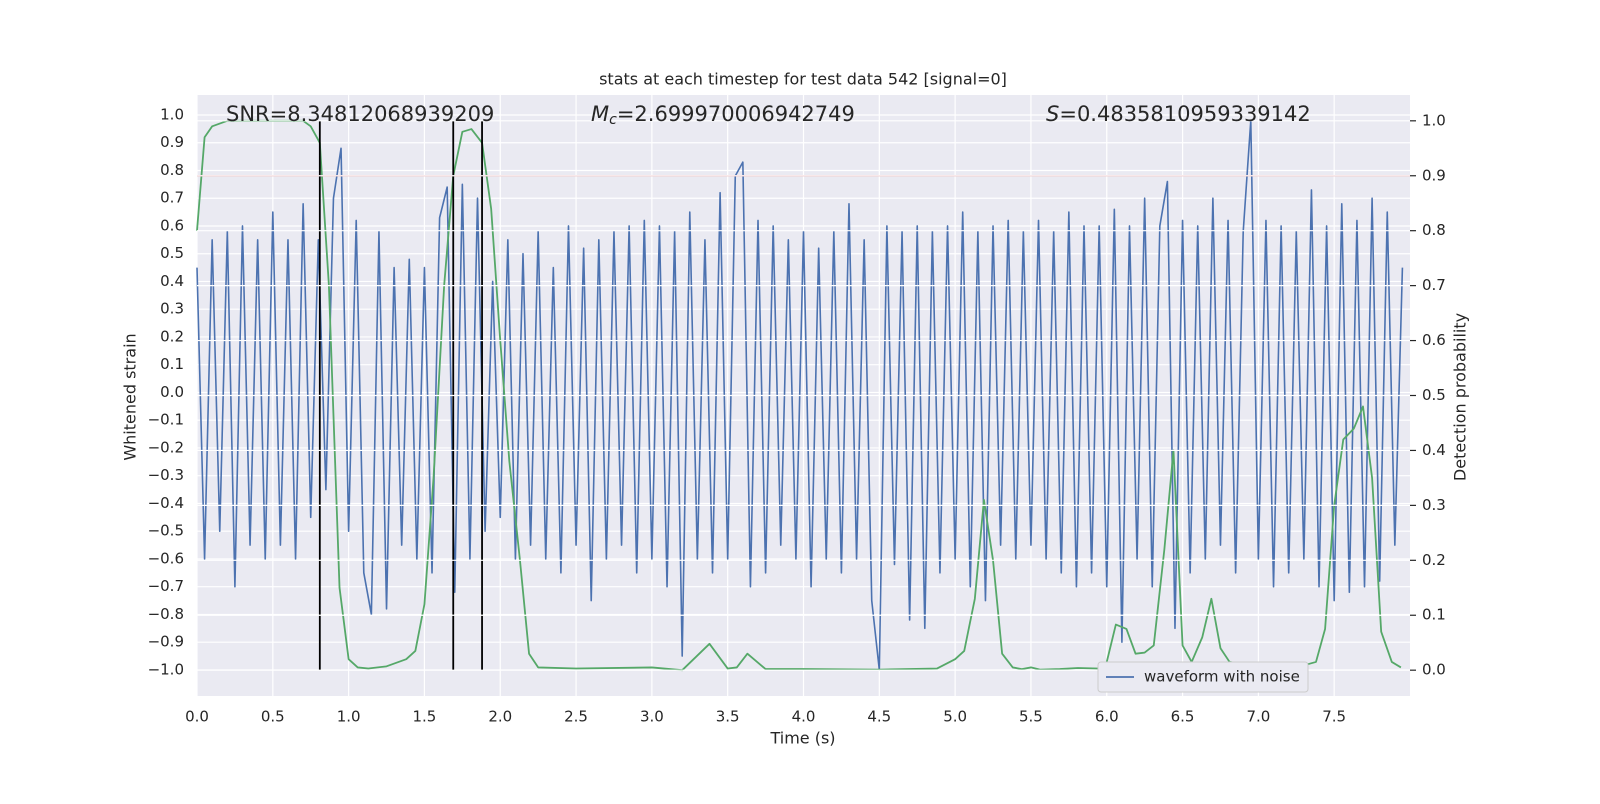 This screenshot has height=804, width=1600. What do you see at coordinates (728, 717) in the screenshot?
I see `x-tick-label: 3.5` at bounding box center [728, 717].